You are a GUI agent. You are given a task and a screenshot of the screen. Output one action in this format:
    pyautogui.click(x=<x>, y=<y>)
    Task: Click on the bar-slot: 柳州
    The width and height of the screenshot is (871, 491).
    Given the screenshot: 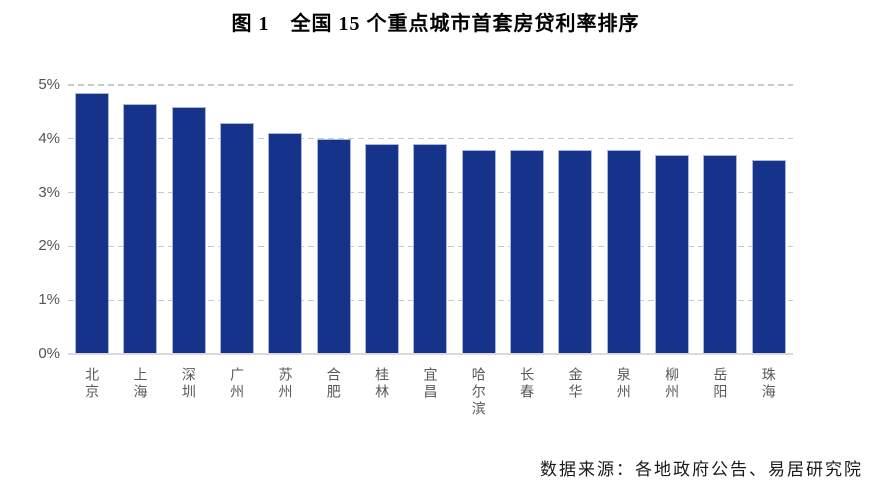 What is the action you would take?
    pyautogui.click(x=672, y=243)
    